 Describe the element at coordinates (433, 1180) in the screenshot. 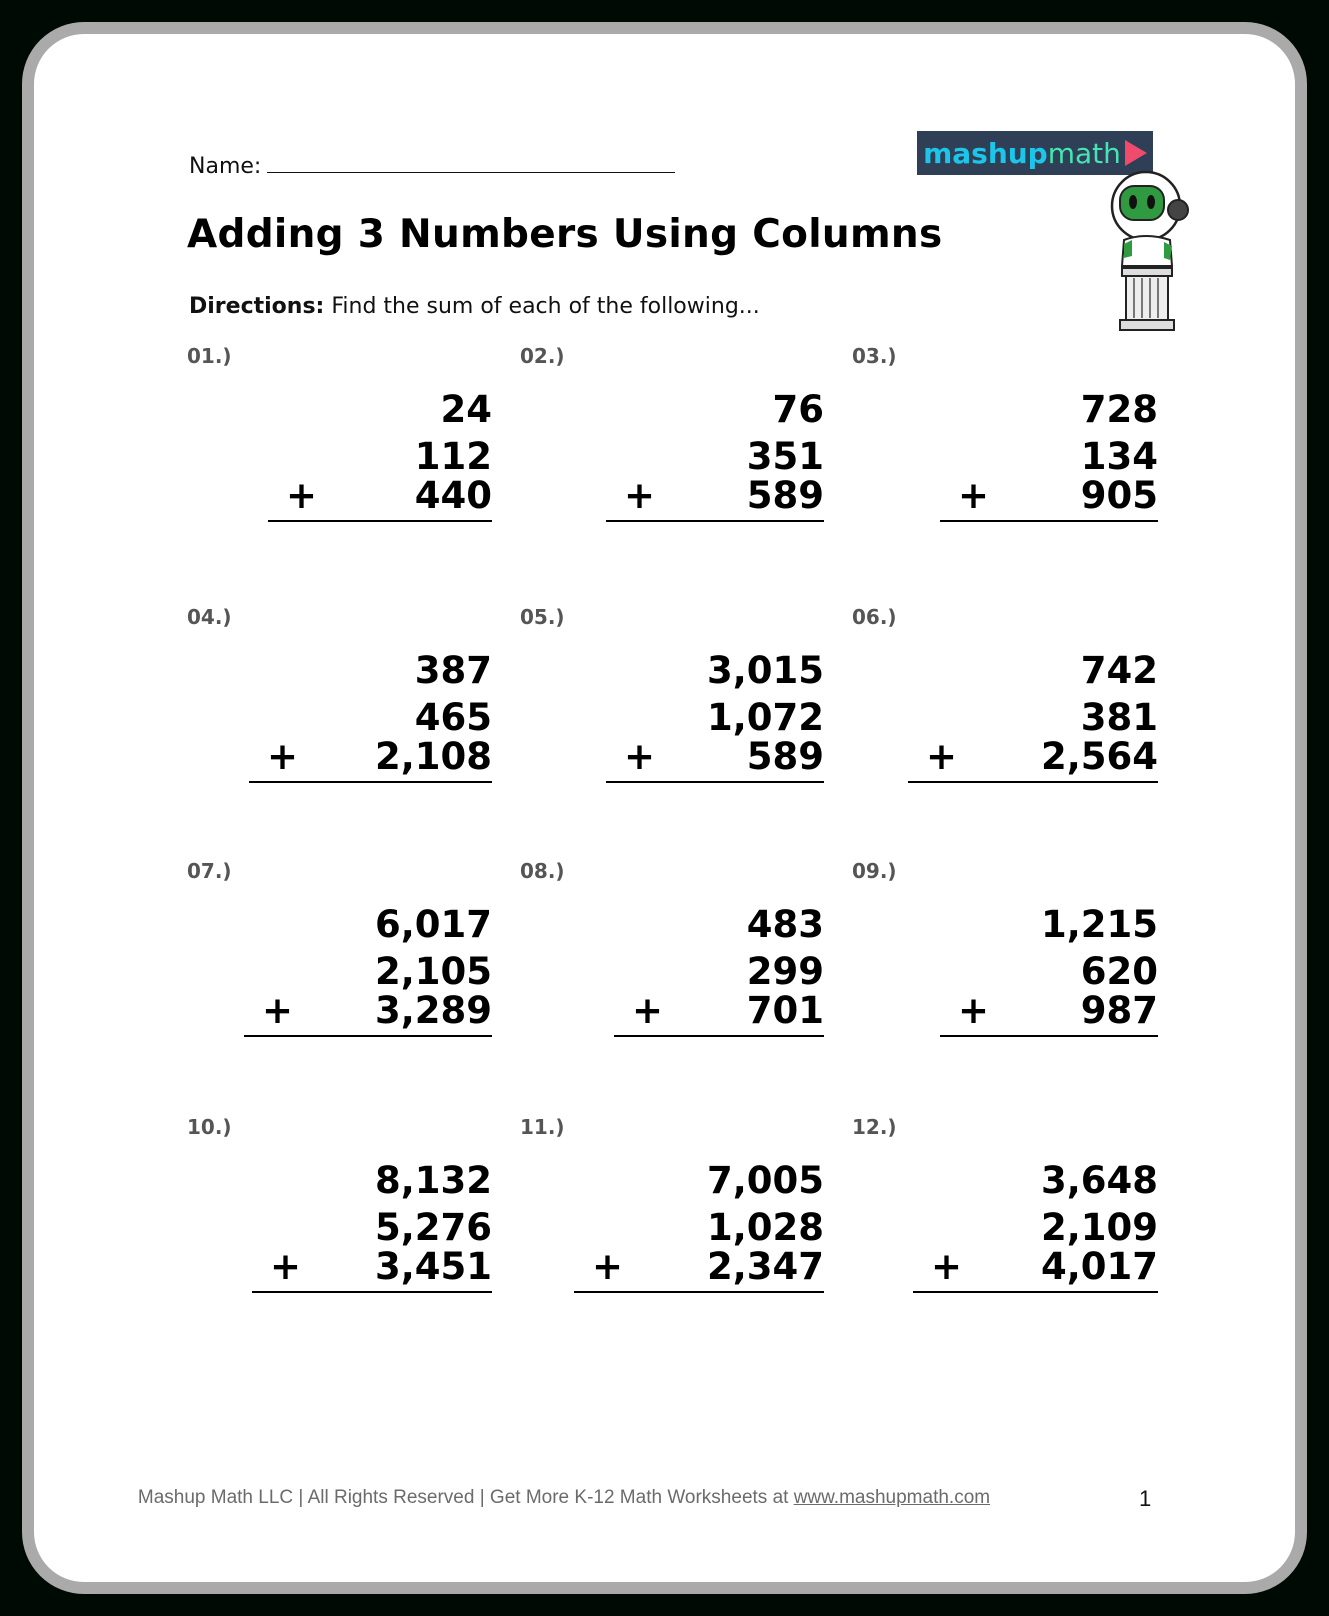

I see `addend-1: 8,132` at that location.